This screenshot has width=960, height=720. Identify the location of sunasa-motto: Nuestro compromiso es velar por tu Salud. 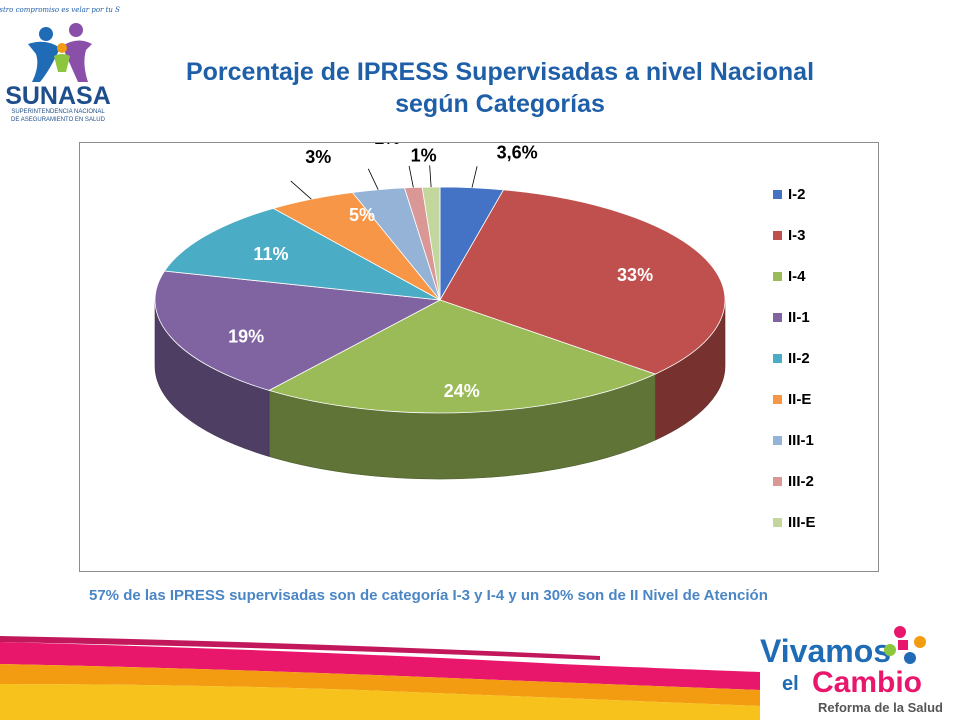
(60, 10).